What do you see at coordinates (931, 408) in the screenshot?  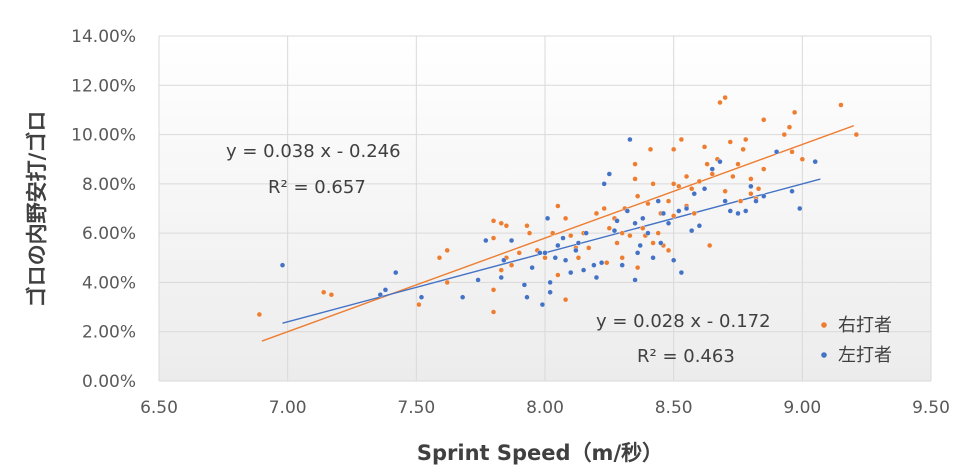 I see `x-tick-label: 9.50` at bounding box center [931, 408].